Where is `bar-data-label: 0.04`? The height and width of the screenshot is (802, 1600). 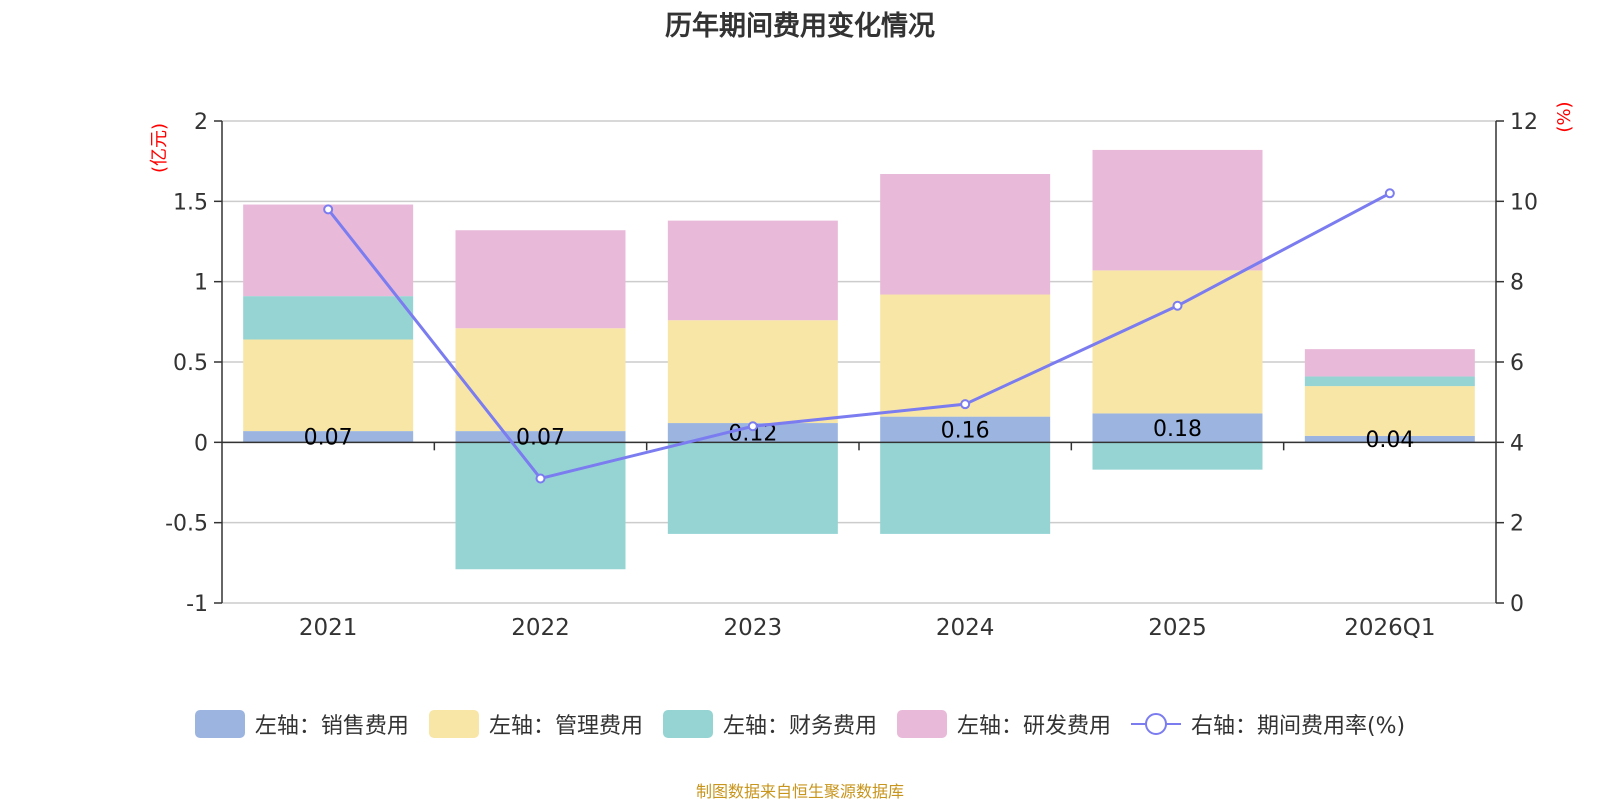 bar-data-label: 0.04 is located at coordinates (1389, 440).